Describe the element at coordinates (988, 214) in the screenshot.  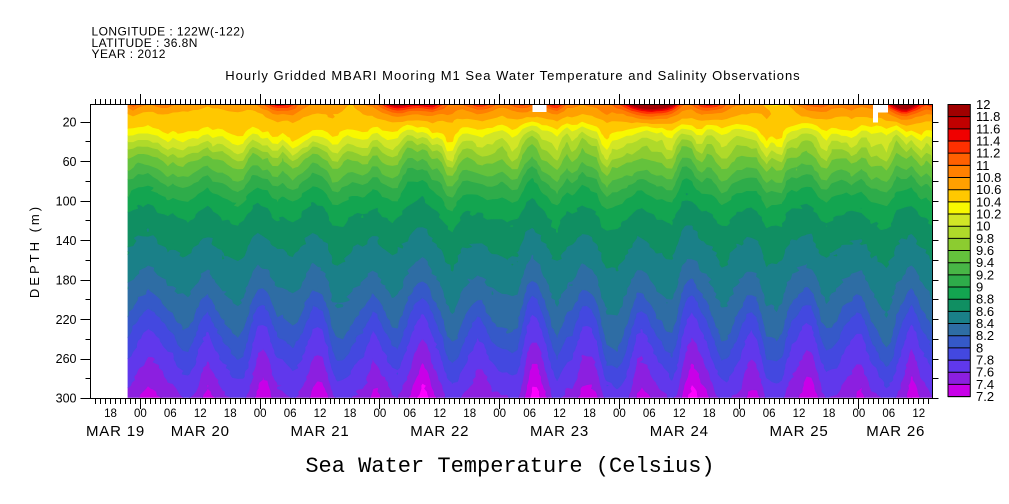
I see `svg-text: 10.2` at that location.